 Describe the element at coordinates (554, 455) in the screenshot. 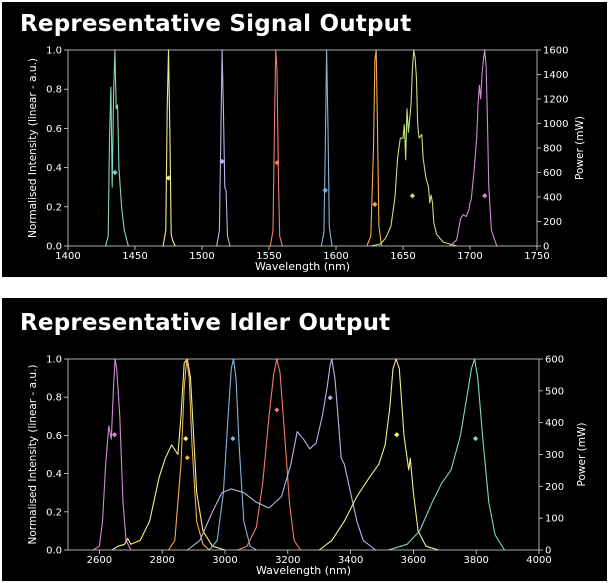

I see `y2-tick-label: 300` at that location.